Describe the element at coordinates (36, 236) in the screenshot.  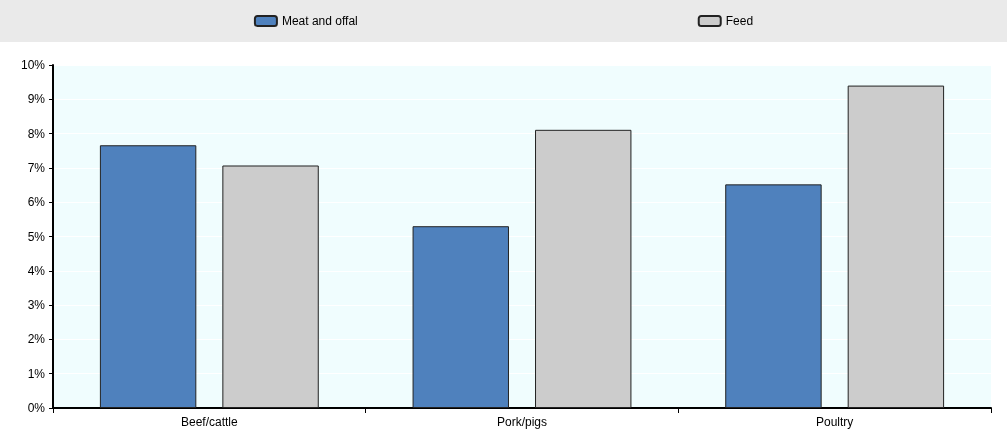
I see `y-tick-label: 5%` at that location.